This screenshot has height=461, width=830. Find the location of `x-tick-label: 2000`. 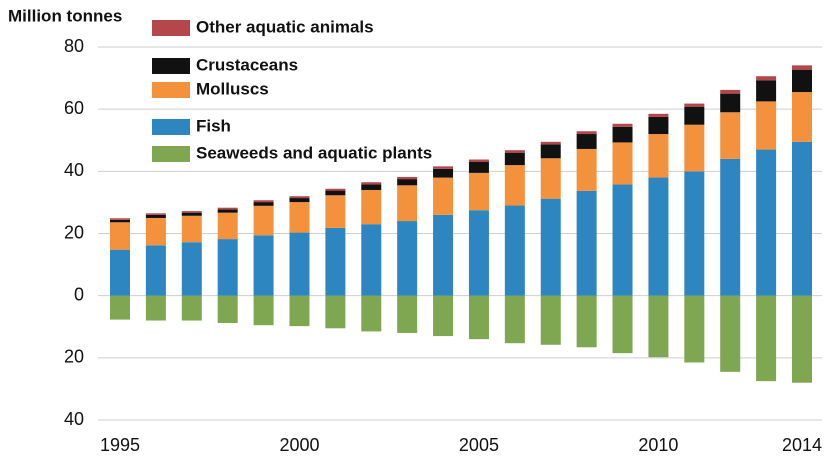

x-tick-label: 2000 is located at coordinates (299, 445).